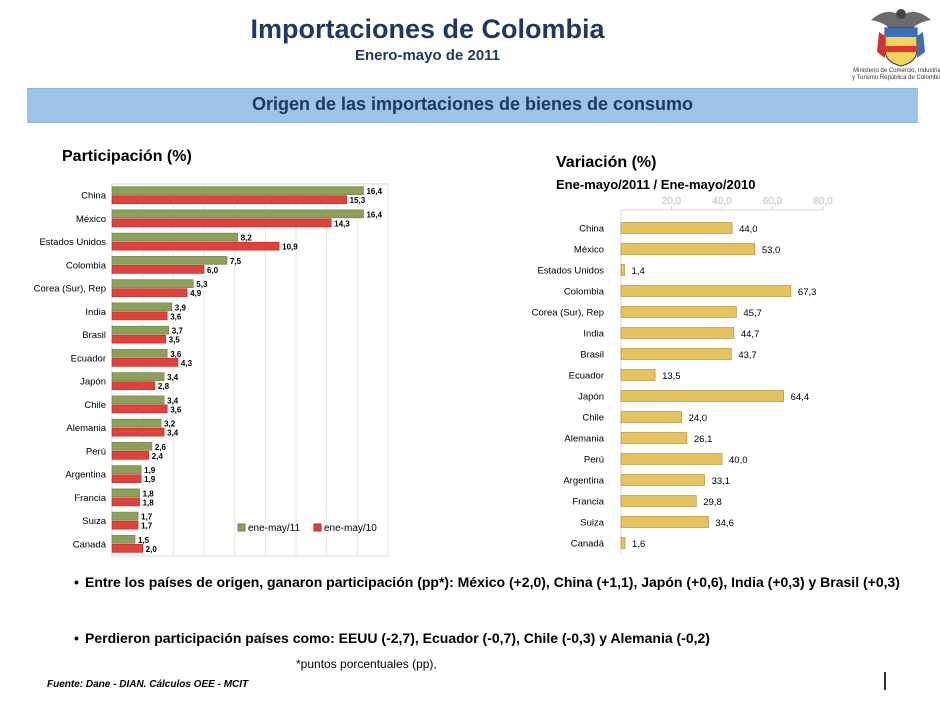  I want to click on bar-corea-sur-rep-2011, so click(152, 283).